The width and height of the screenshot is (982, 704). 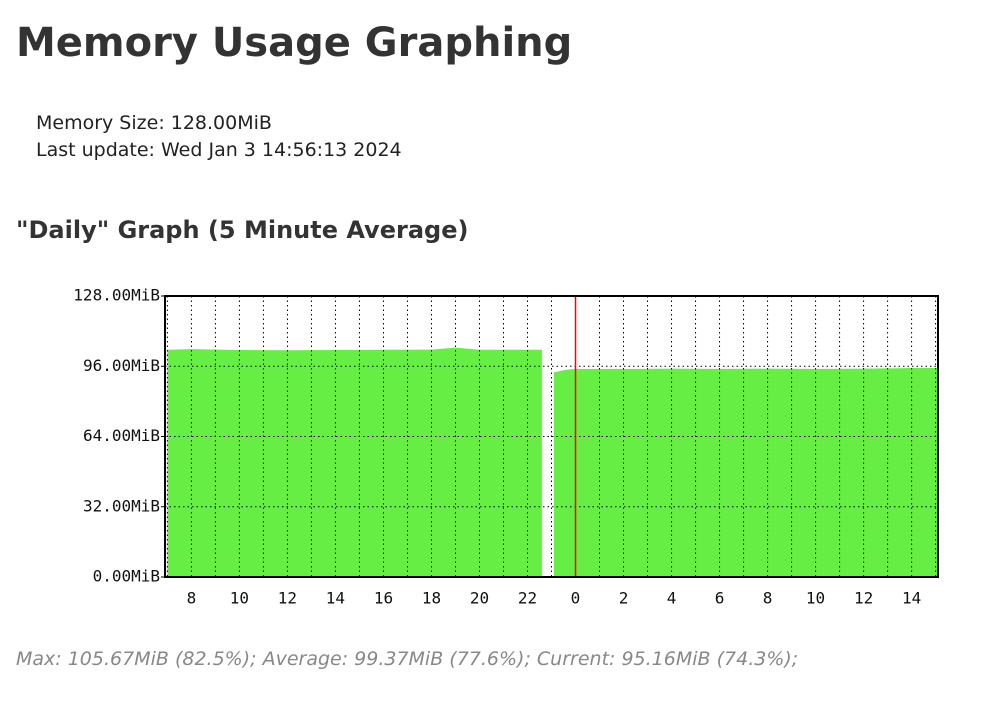 I want to click on x-tick-label: 2, so click(x=624, y=598).